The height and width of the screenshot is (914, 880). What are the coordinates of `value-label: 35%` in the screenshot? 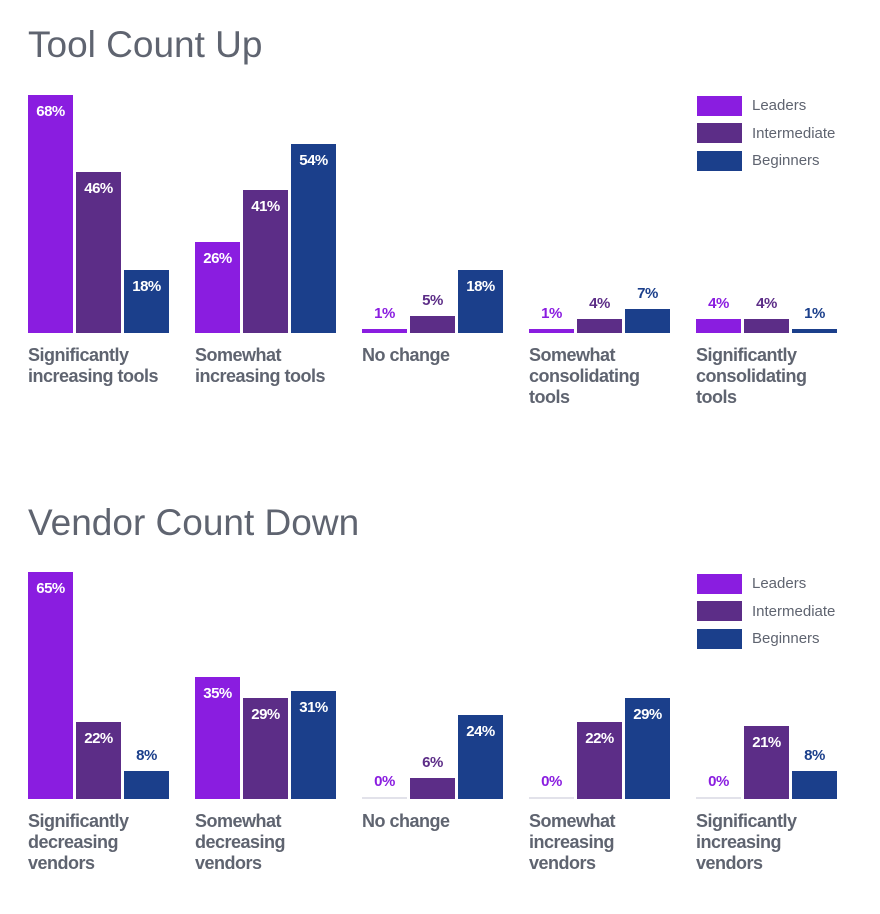 It's located at (217, 693).